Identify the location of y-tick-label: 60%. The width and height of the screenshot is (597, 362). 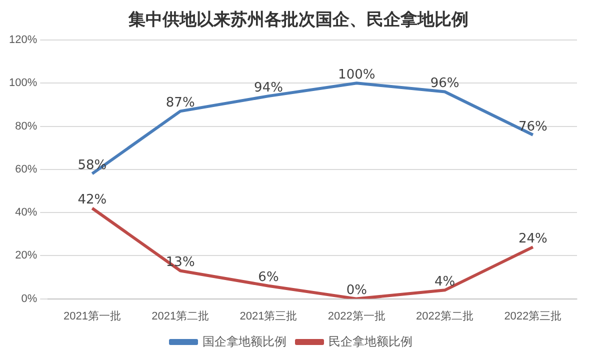
(26, 169).